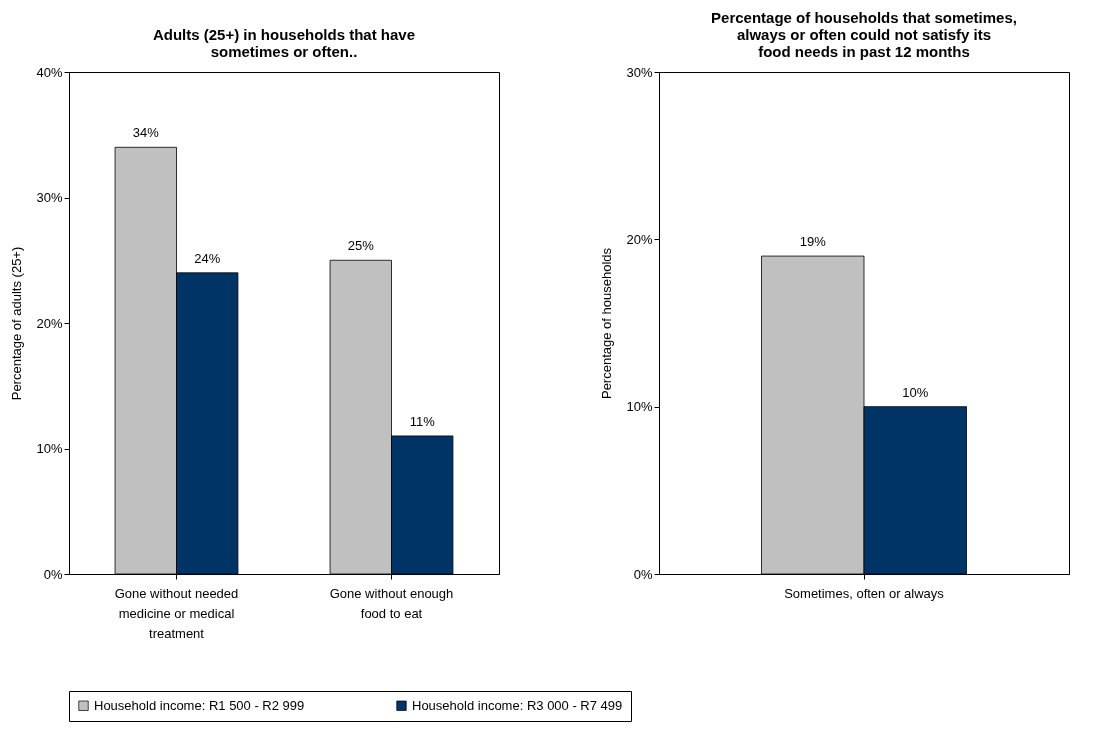  What do you see at coordinates (864, 593) in the screenshot?
I see `x-tick-label: Sometimes, often or always` at bounding box center [864, 593].